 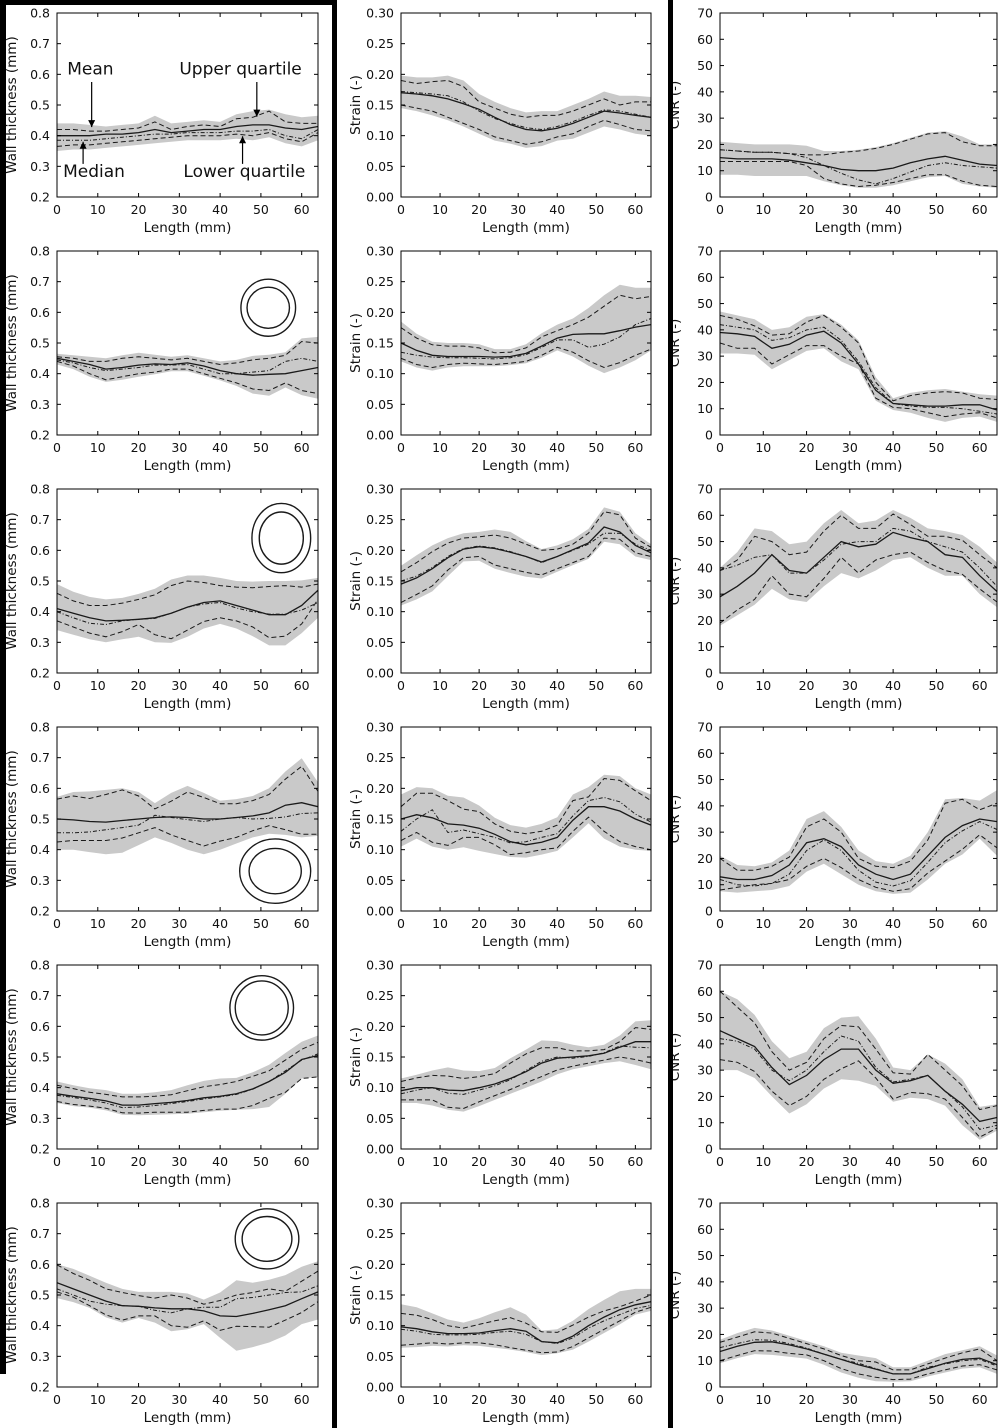 What do you see at coordinates (709, 1387) in the screenshot?
I see `y-tick-label: 0` at bounding box center [709, 1387].